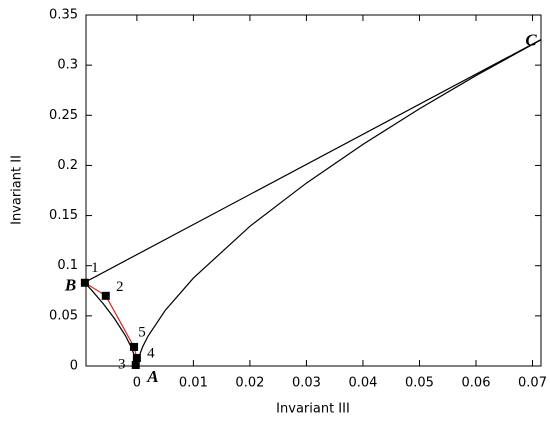 This screenshot has width=550, height=423. Describe the element at coordinates (532, 383) in the screenshot. I see `x-tick-label: 0.07` at that location.